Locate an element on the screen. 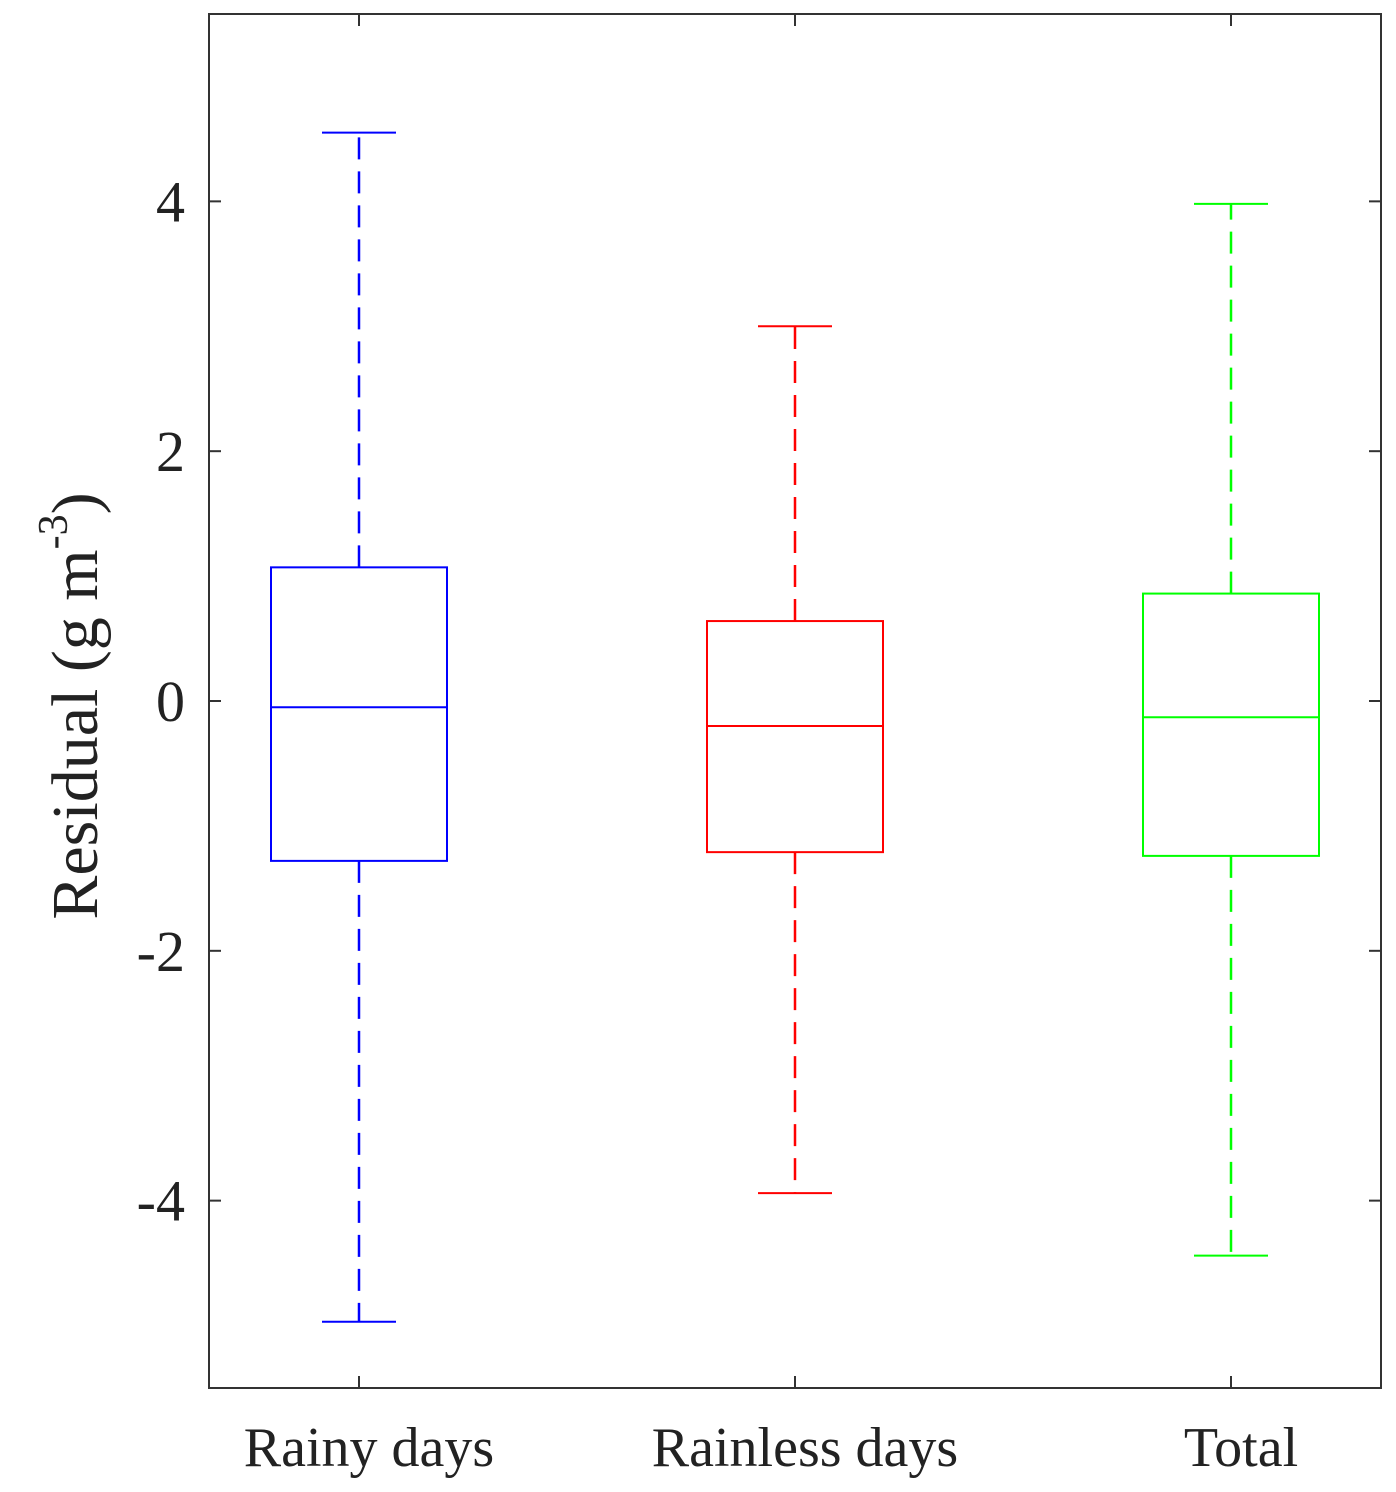  y-tick-label: -4 is located at coordinates (161, 1201).